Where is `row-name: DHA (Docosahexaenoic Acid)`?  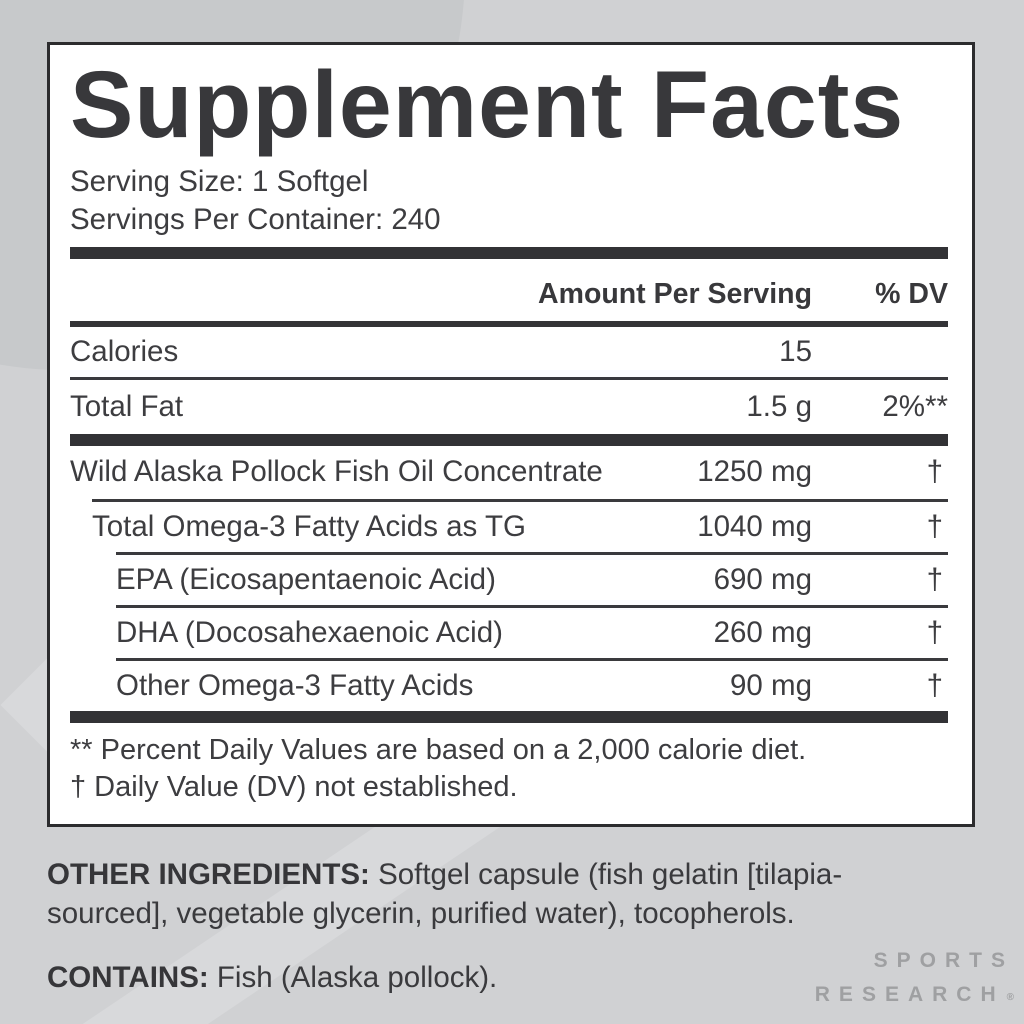 row-name: DHA (Docosahexaenoic Acid) is located at coordinates (309, 632).